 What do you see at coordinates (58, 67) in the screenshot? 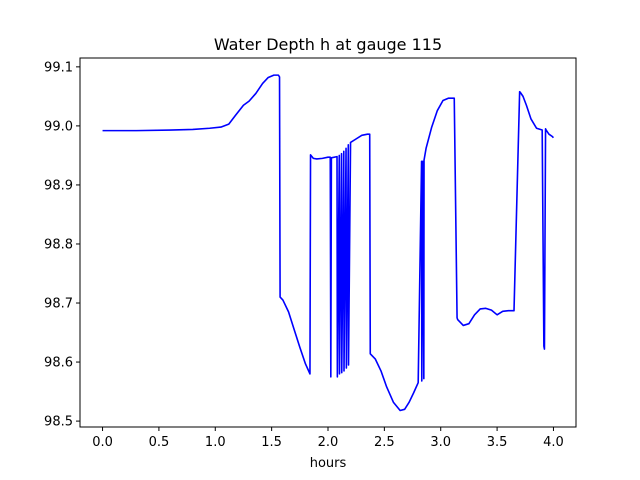
I see `y-tick-label: 99.1` at bounding box center [58, 67].